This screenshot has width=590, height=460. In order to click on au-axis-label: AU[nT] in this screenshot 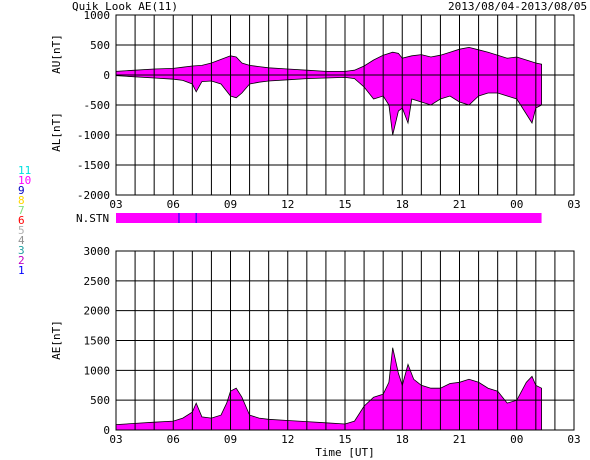, I will do `click(56, 54)`.